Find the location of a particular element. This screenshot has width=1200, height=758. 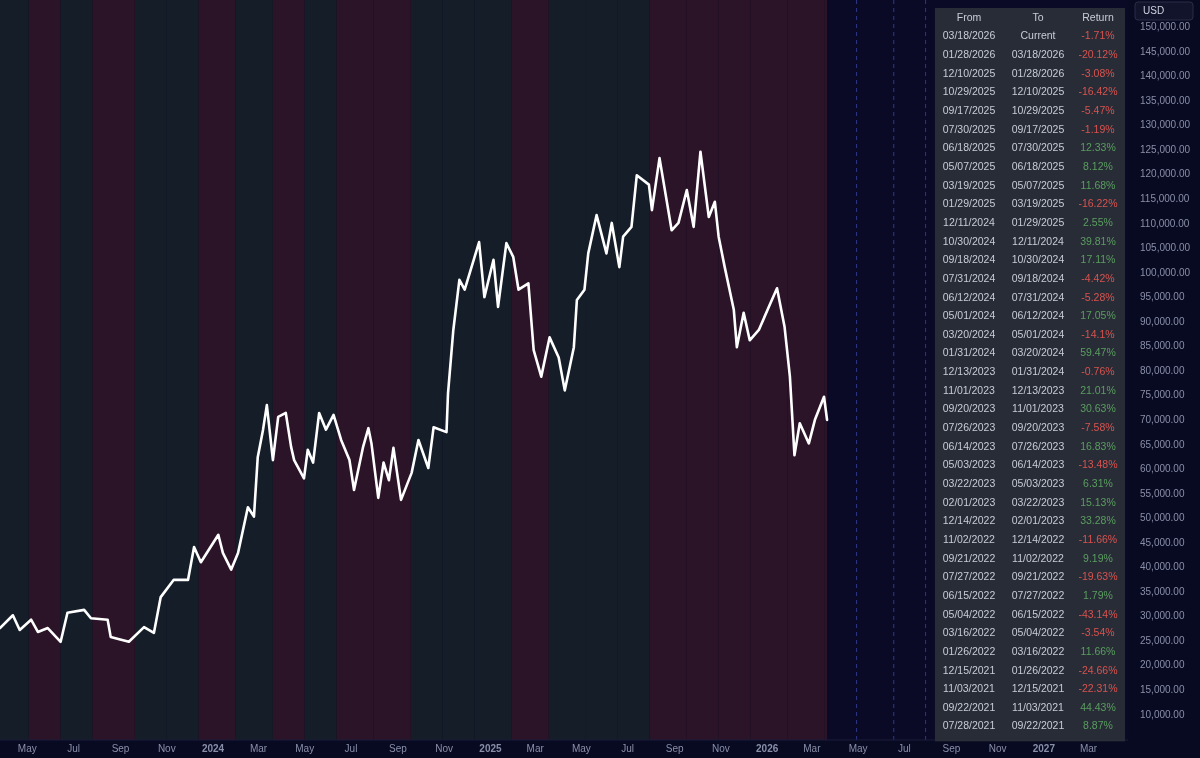

text: 06/14/2023 is located at coordinates (1038, 464).